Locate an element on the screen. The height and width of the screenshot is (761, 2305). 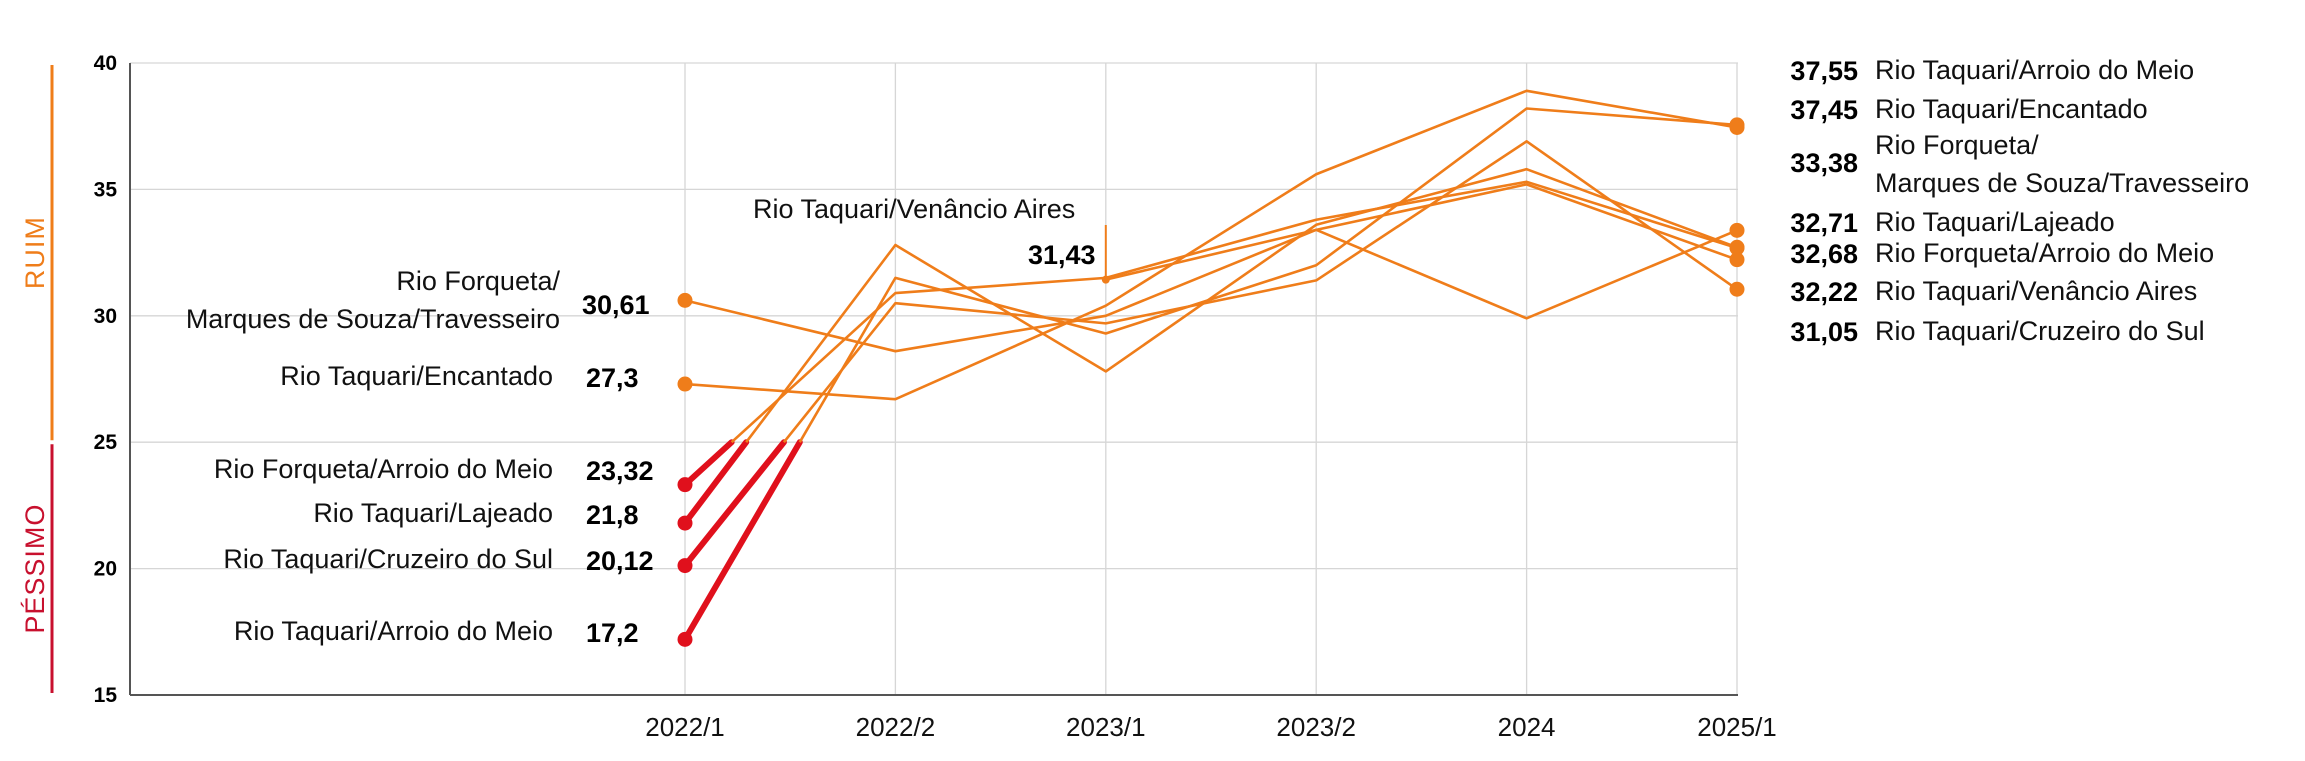
series-end-name: Rio Taquari/Lajeado is located at coordinates (1995, 222).